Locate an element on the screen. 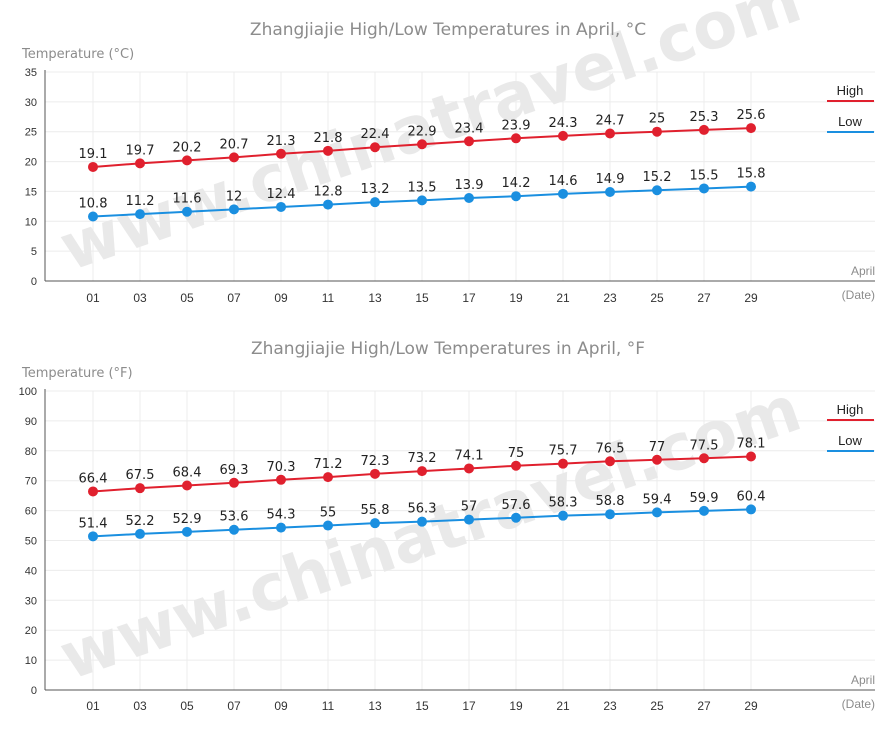 The height and width of the screenshot is (730, 895). y-tick-label: 40 is located at coordinates (31, 571).